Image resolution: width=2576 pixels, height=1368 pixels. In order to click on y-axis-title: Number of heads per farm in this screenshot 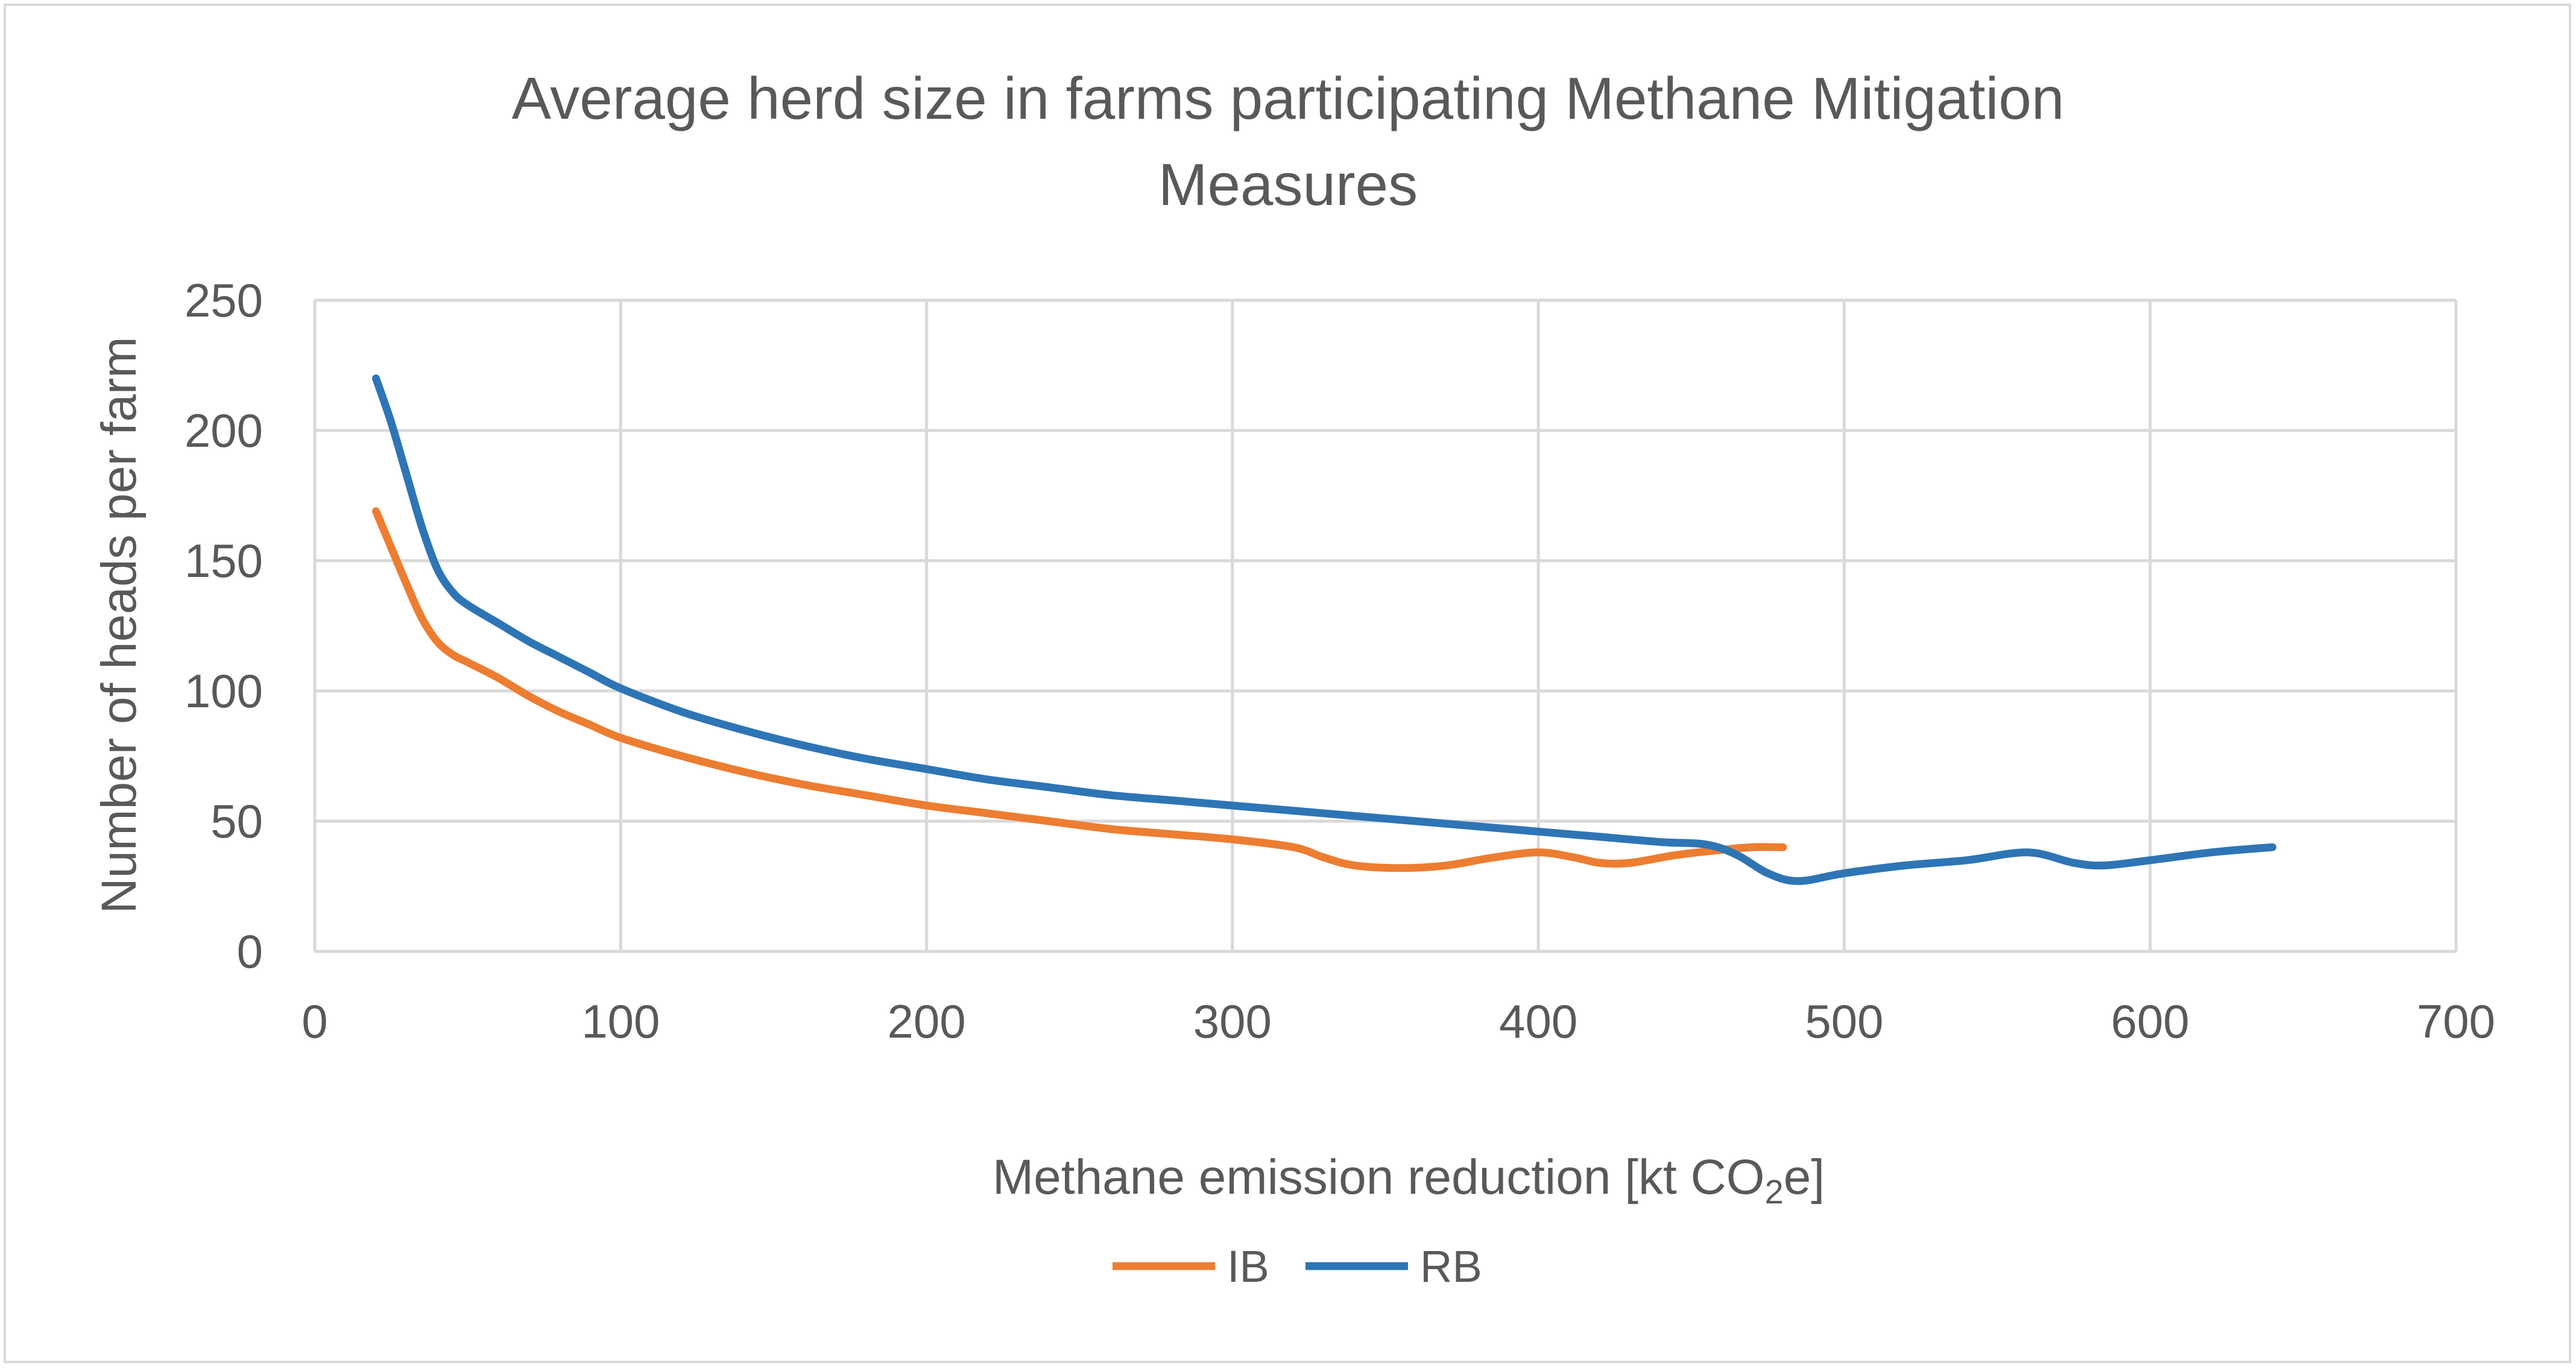, I will do `click(119, 624)`.